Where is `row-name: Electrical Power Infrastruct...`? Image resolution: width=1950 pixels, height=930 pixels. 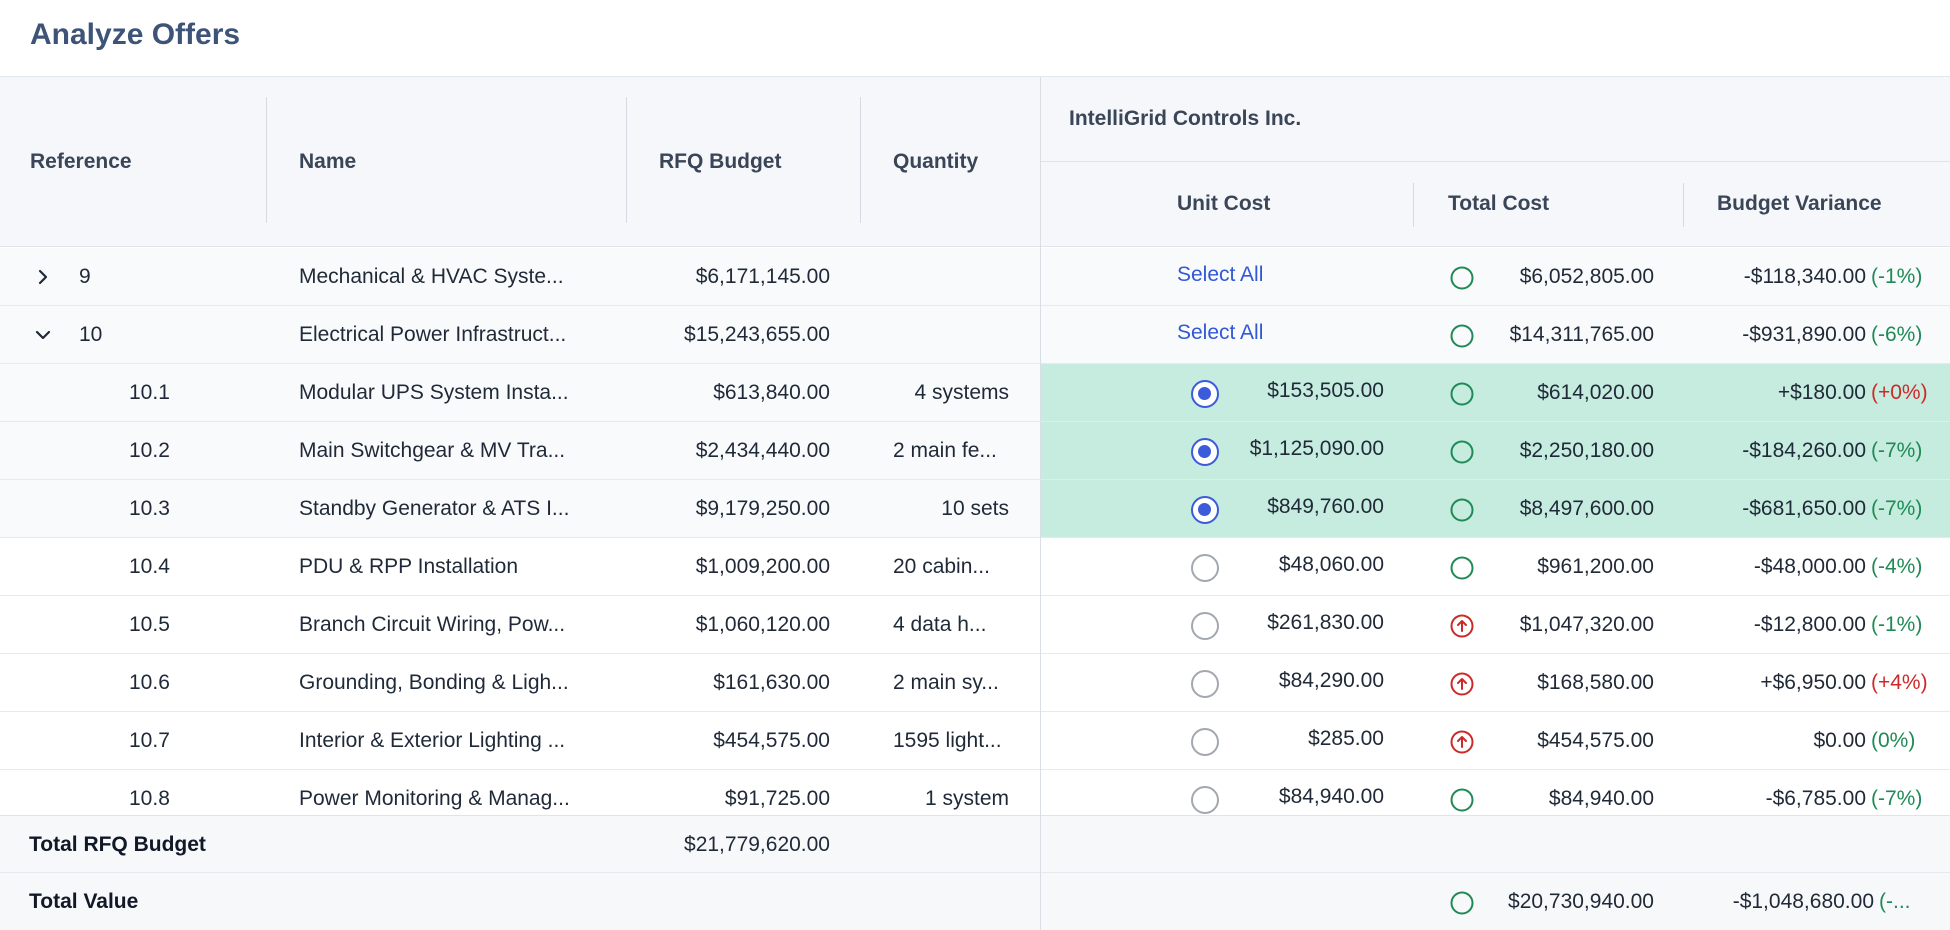 row-name: Electrical Power Infrastruct... is located at coordinates (433, 334).